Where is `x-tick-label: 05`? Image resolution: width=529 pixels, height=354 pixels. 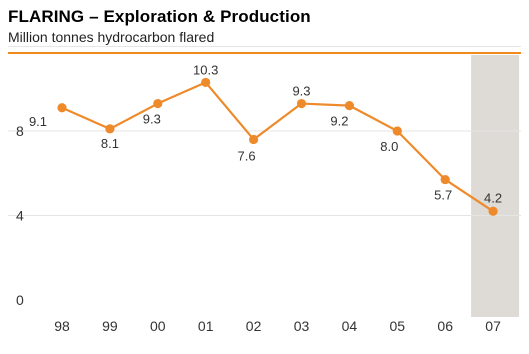 x-tick-label: 05 is located at coordinates (398, 326).